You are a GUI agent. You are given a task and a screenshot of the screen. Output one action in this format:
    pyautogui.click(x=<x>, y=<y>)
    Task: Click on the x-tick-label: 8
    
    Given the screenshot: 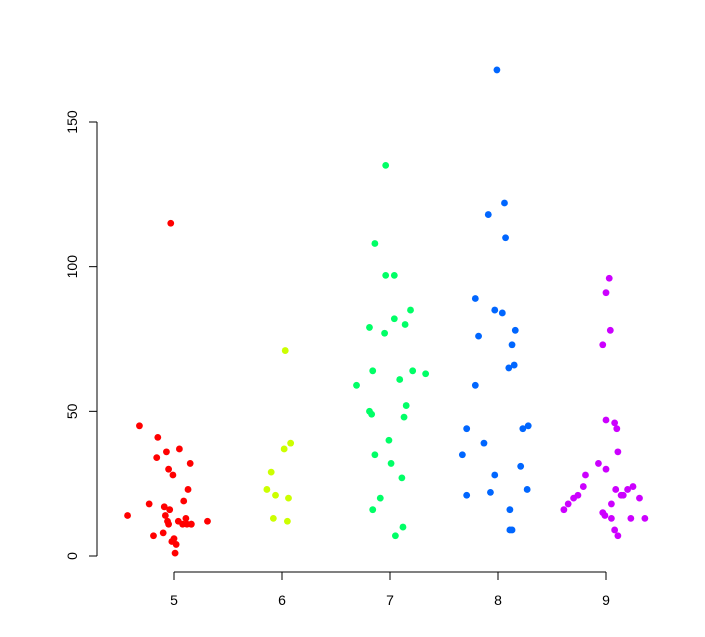 What is the action you would take?
    pyautogui.click(x=498, y=600)
    